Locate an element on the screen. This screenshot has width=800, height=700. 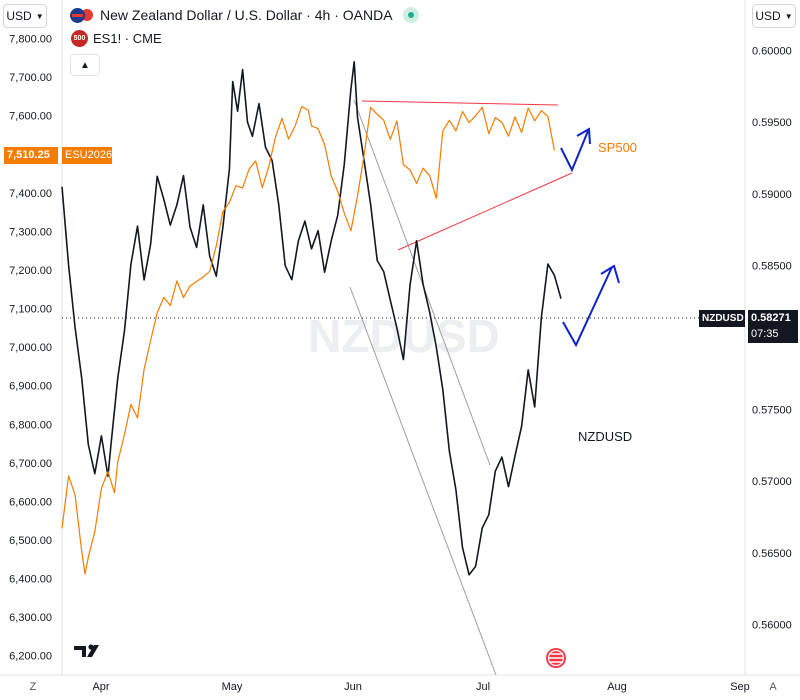
forecast-arrows is located at coordinates (590, 237).